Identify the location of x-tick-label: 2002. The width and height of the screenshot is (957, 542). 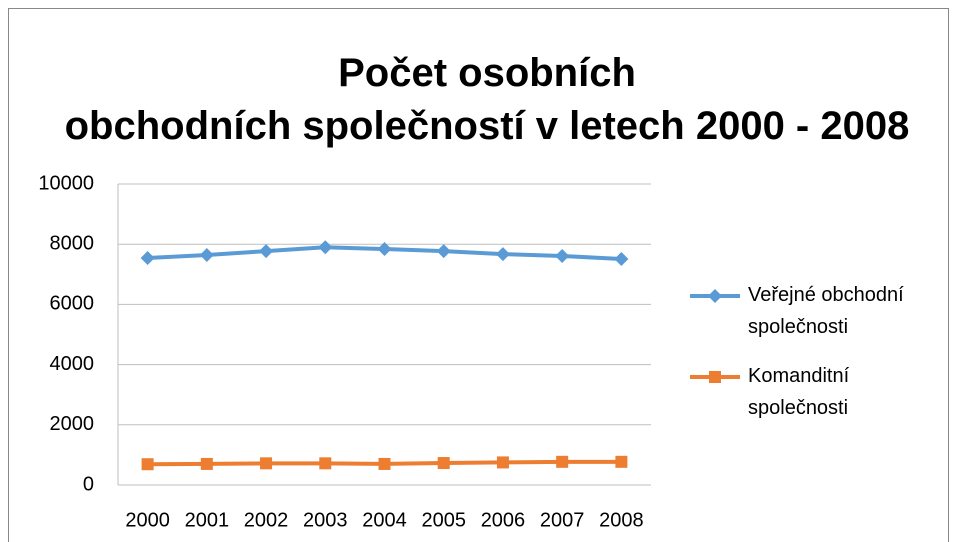
(266, 520).